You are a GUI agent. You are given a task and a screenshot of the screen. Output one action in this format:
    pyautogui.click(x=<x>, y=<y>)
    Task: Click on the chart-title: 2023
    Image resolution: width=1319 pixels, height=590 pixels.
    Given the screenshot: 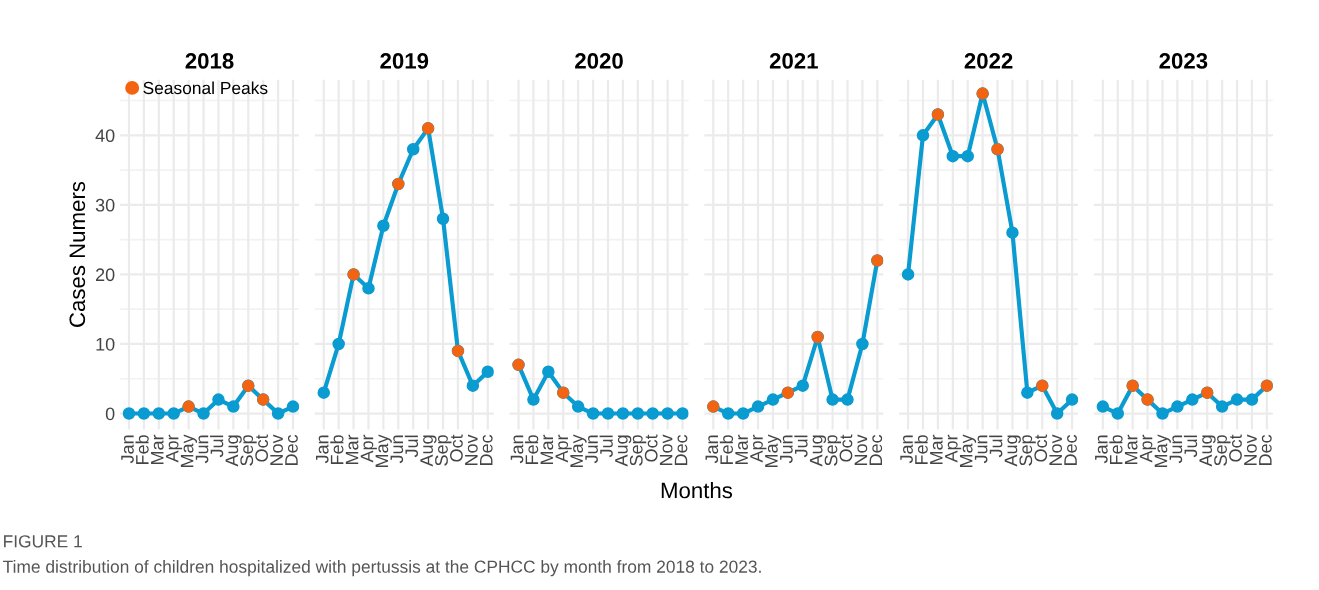 What is the action you would take?
    pyautogui.click(x=1183, y=61)
    